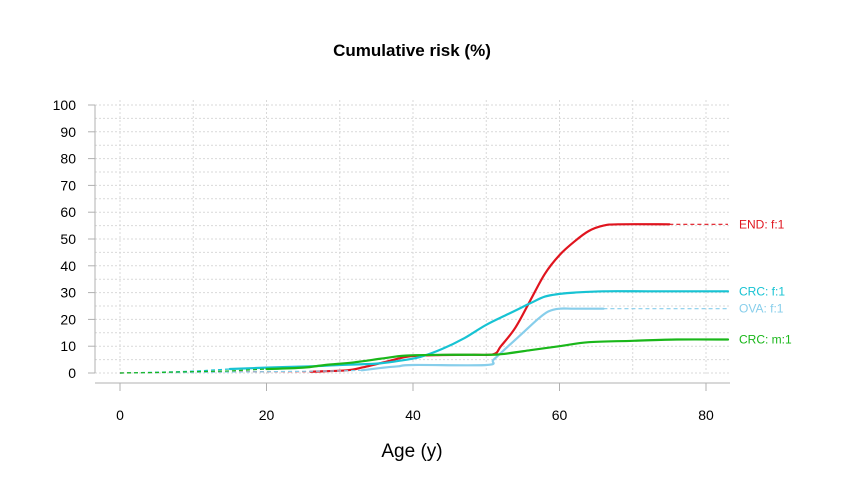 Image resolution: width=864 pixels, height=480 pixels. What do you see at coordinates (412, 50) in the screenshot?
I see `chart-title: Cumulative risk (%)` at bounding box center [412, 50].